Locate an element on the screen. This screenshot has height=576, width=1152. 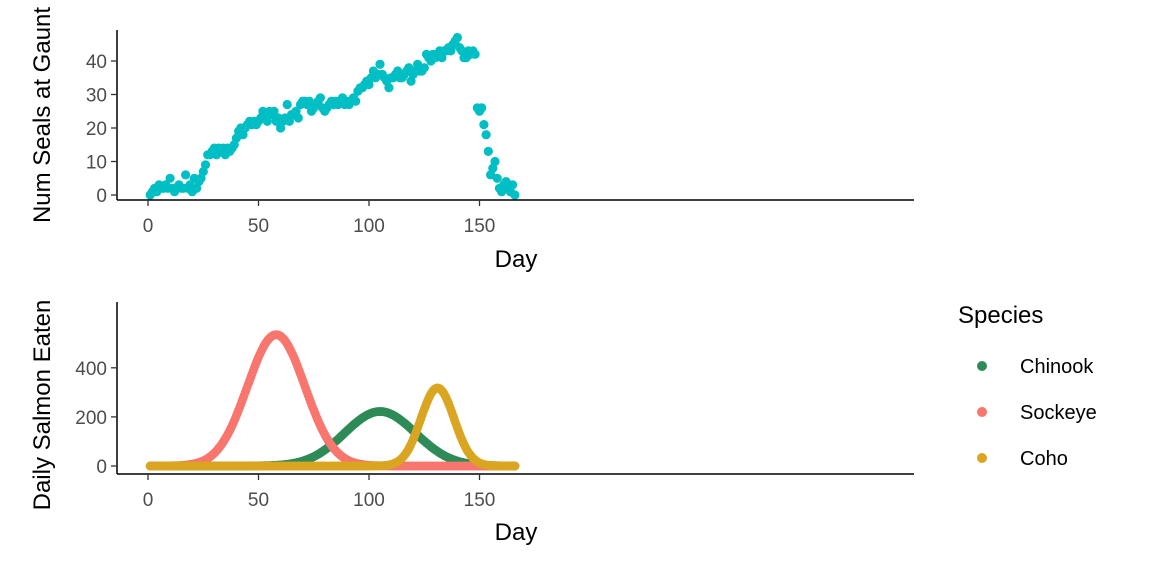
seals-y-ticks: 0 10 20 30 40 is located at coordinates (101, 129).